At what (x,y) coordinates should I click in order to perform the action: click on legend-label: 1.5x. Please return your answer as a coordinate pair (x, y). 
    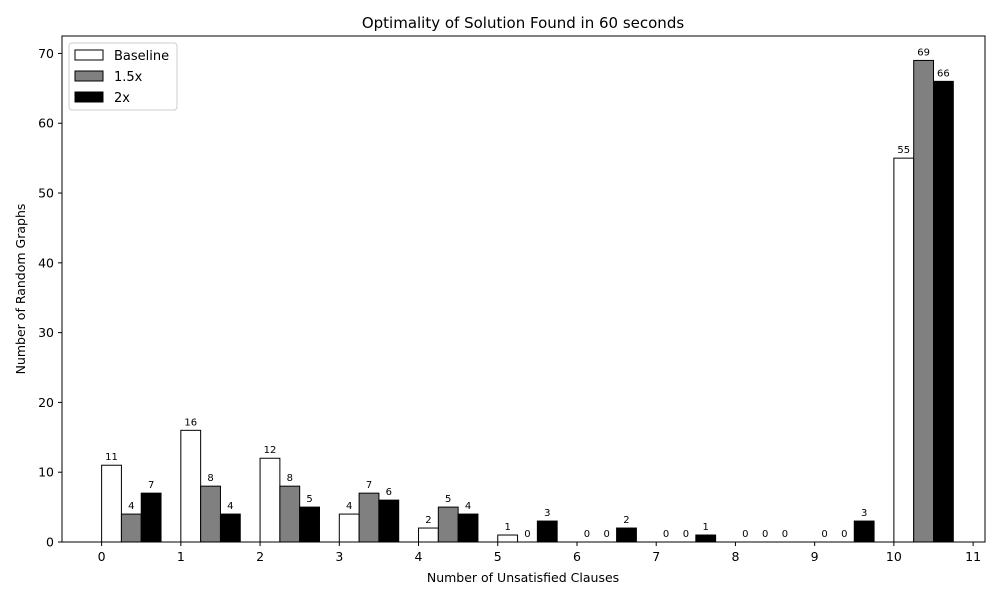
    Looking at the image, I should click on (128, 77).